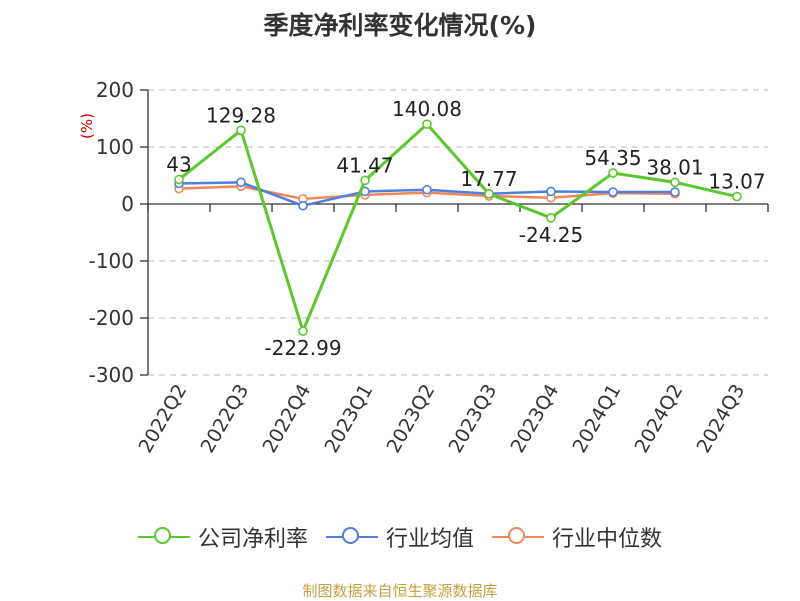  I want to click on y-axis-unit: (%), so click(87, 126).